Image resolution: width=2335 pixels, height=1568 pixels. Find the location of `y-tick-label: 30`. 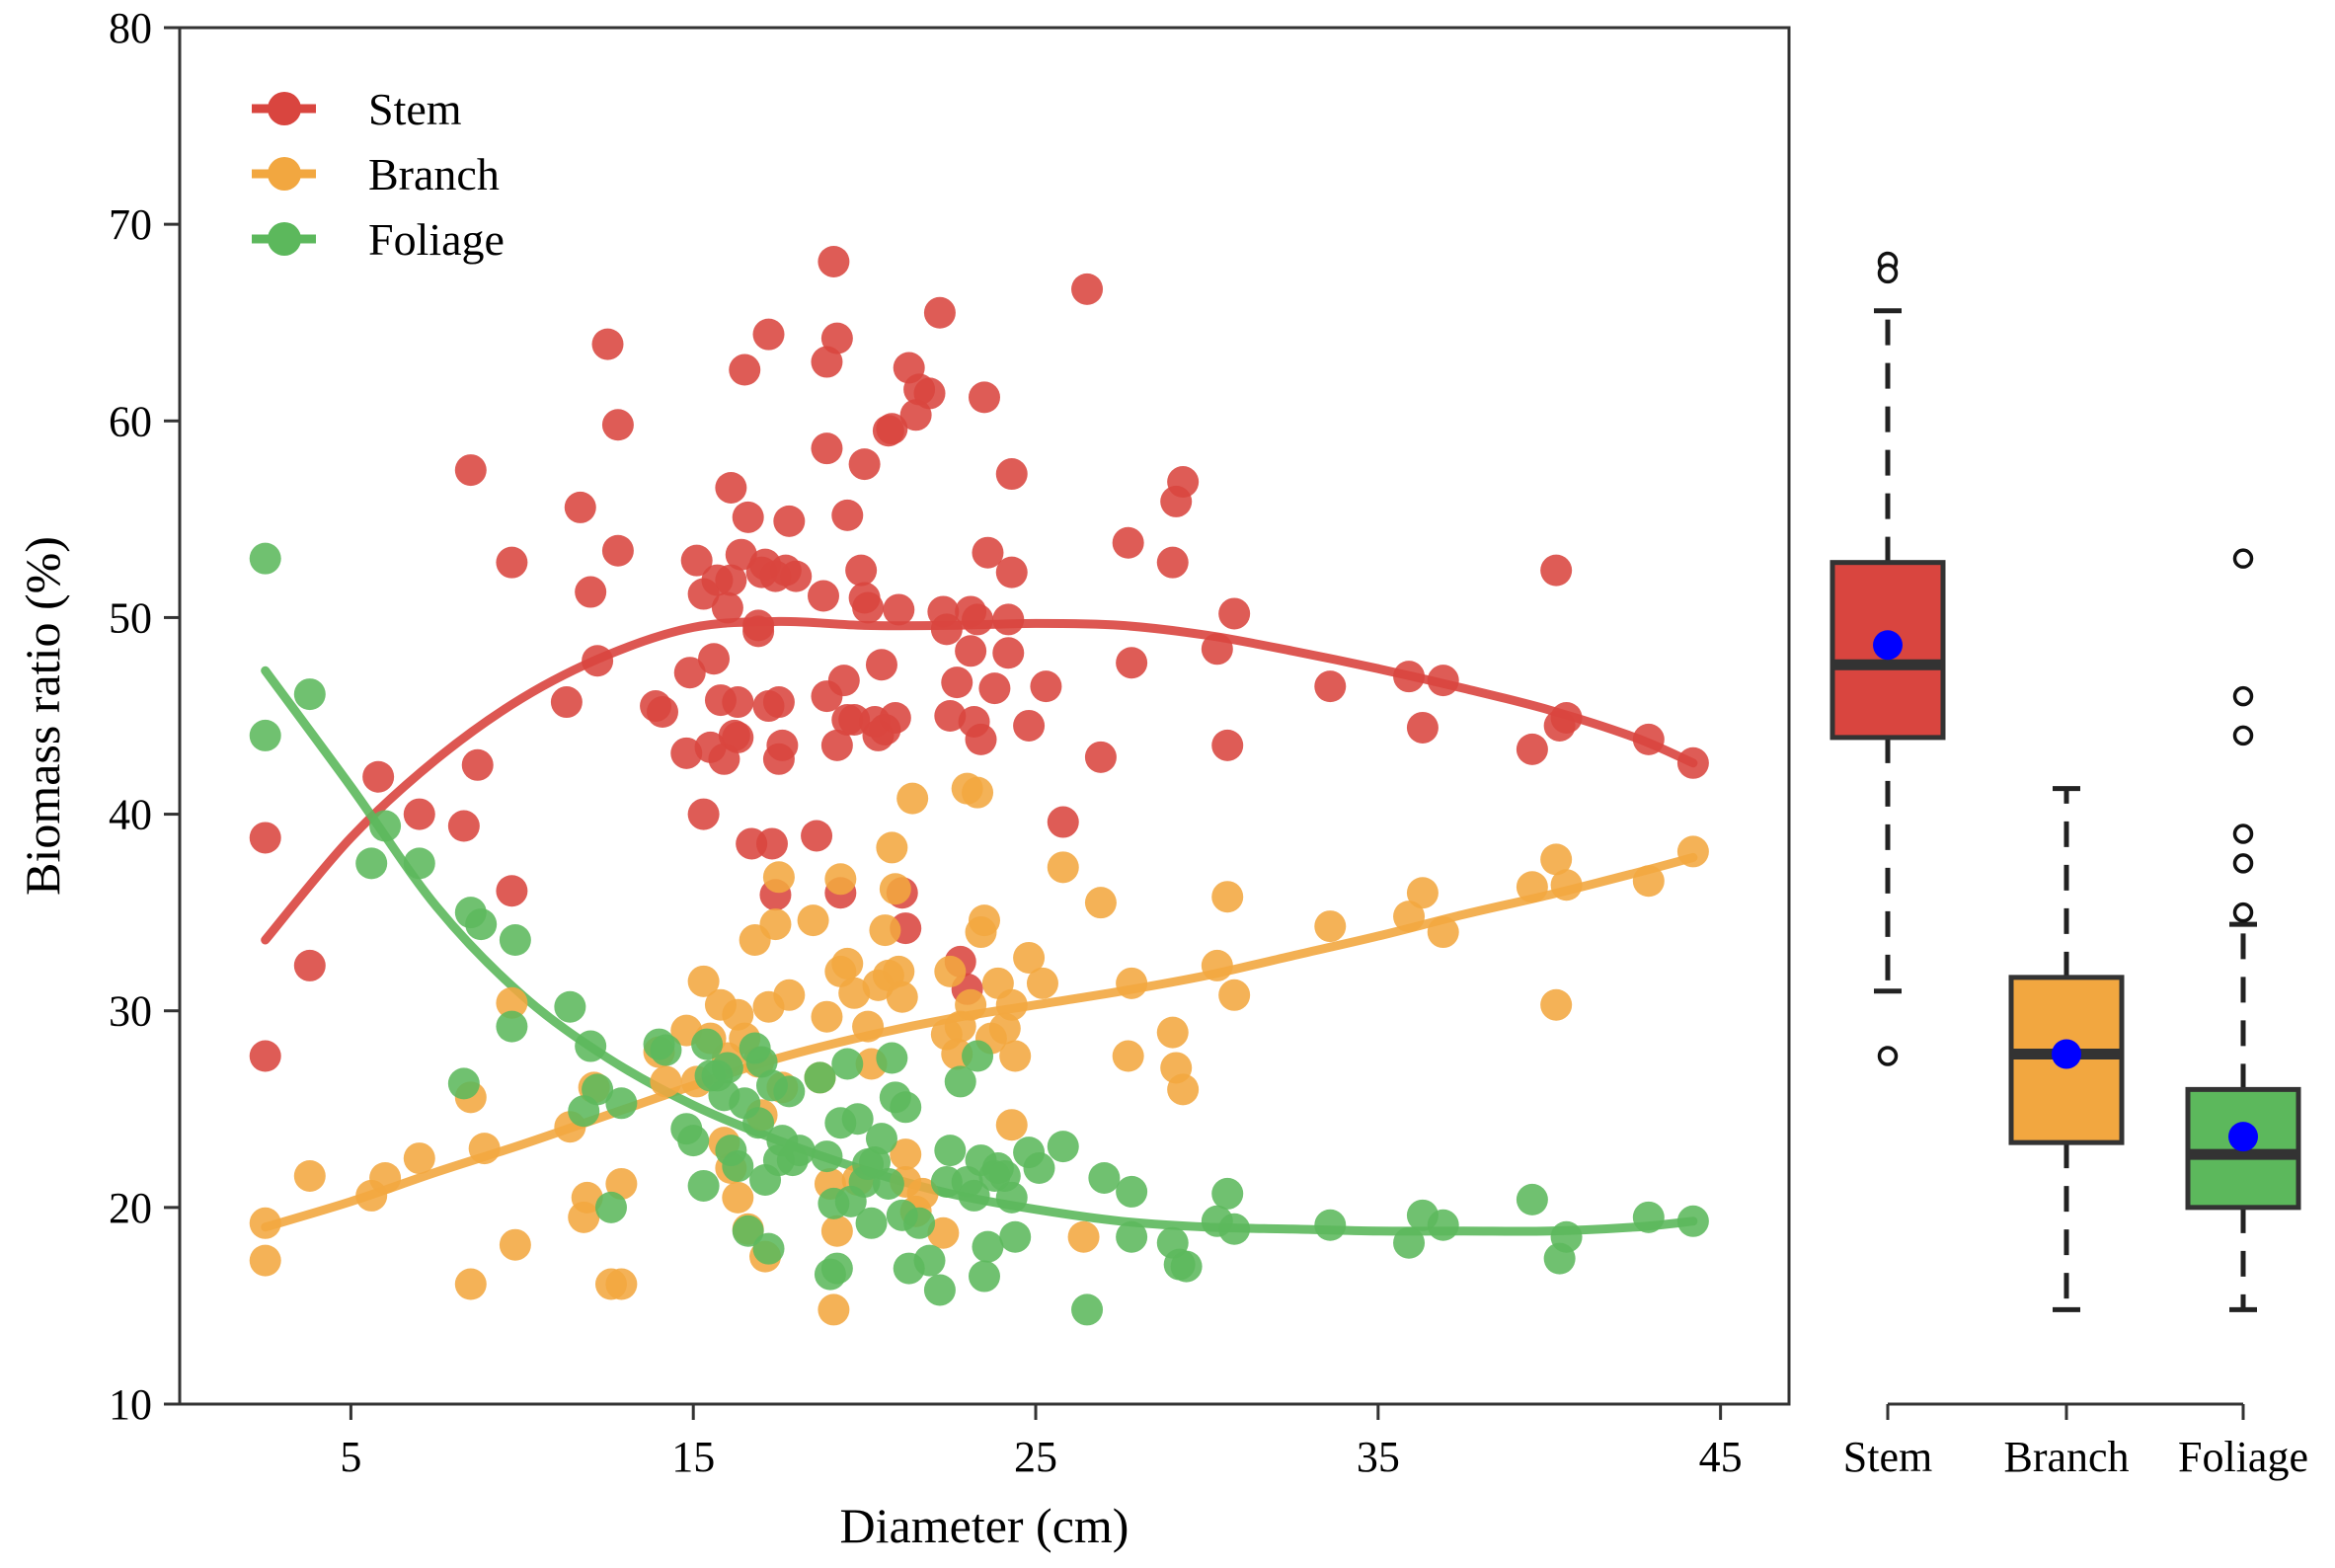

y-tick-label: 30 is located at coordinates (131, 1012).